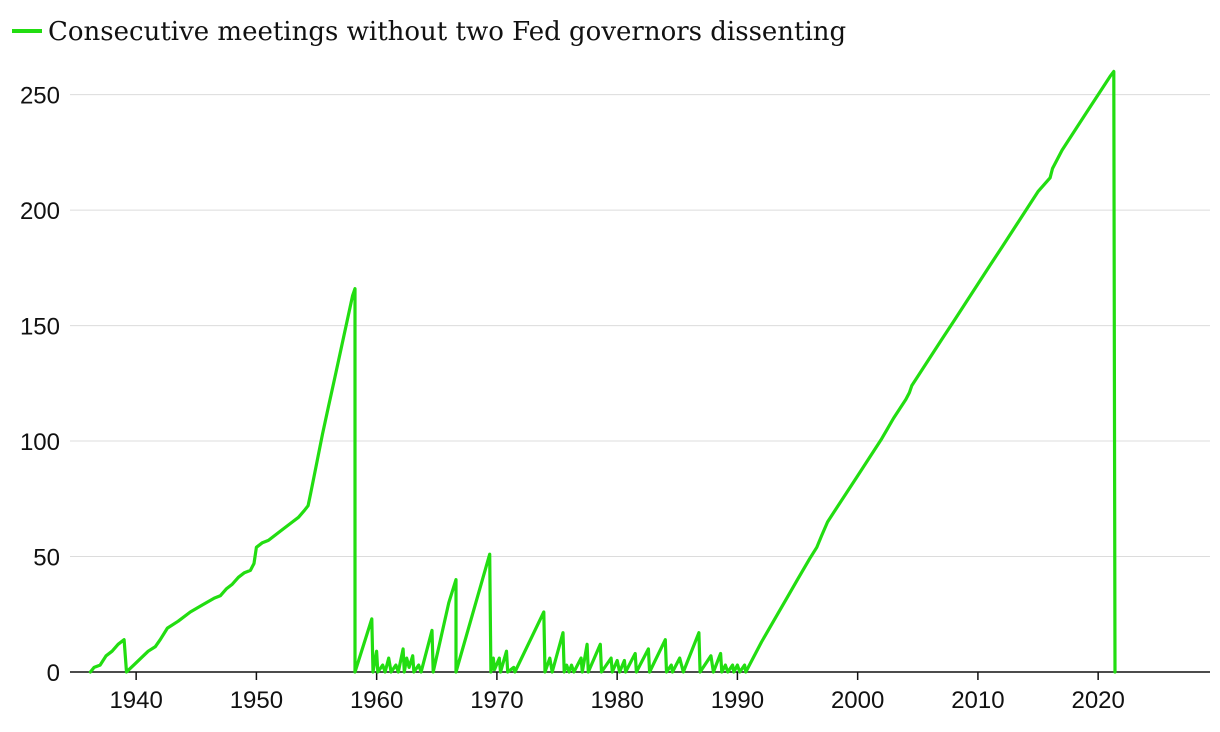 This screenshot has width=1220, height=732. What do you see at coordinates (46, 558) in the screenshot?
I see `y-tick-label: 50` at bounding box center [46, 558].